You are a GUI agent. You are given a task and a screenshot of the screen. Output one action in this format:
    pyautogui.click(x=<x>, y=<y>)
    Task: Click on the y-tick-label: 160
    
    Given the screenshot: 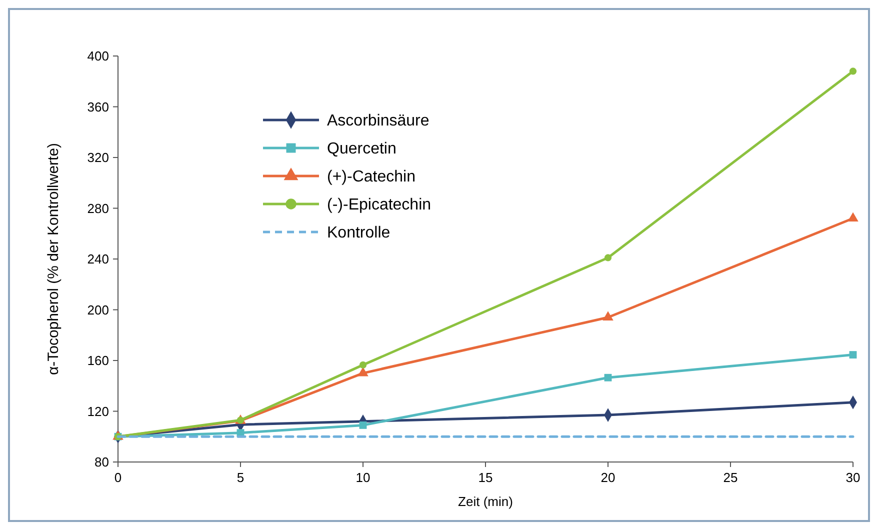 What is the action you would take?
    pyautogui.click(x=98, y=360)
    